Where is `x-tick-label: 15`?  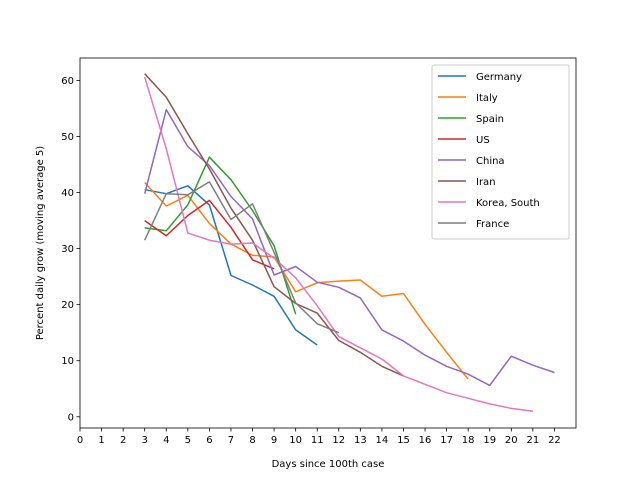 x-tick-label: 15 is located at coordinates (403, 440).